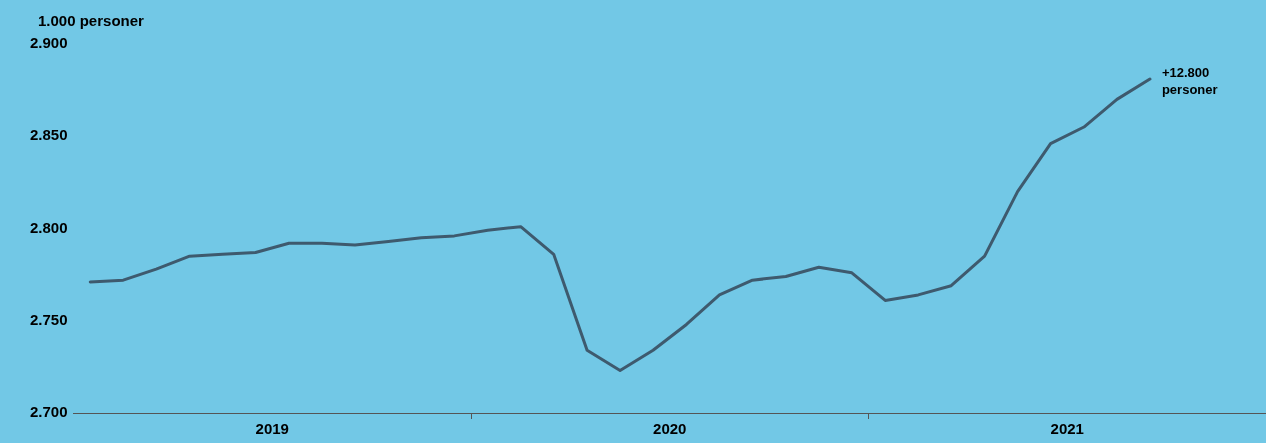 Image resolution: width=1266 pixels, height=443 pixels. What do you see at coordinates (272, 429) in the screenshot?
I see `x-tick-label: 2019` at bounding box center [272, 429].